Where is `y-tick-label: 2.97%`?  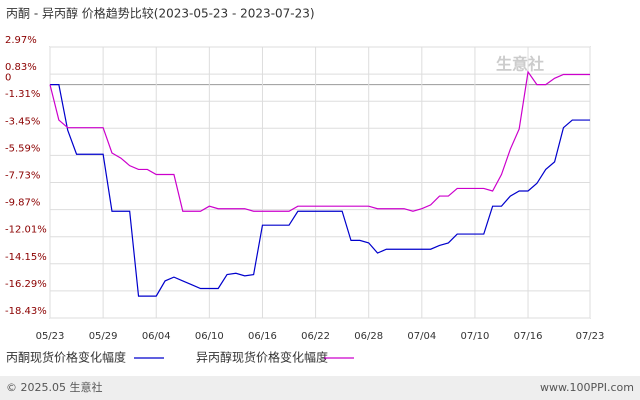 y-tick-label: 2.97% is located at coordinates (21, 40).